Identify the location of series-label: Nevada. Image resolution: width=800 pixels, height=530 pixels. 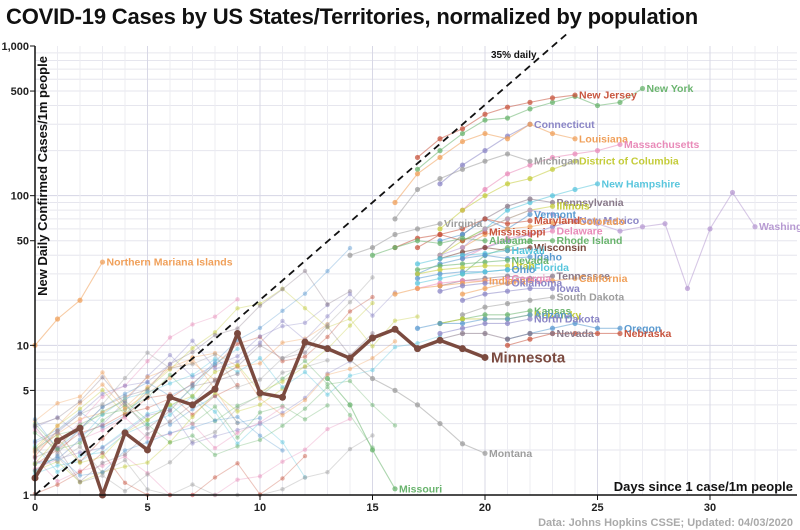
(531, 261).